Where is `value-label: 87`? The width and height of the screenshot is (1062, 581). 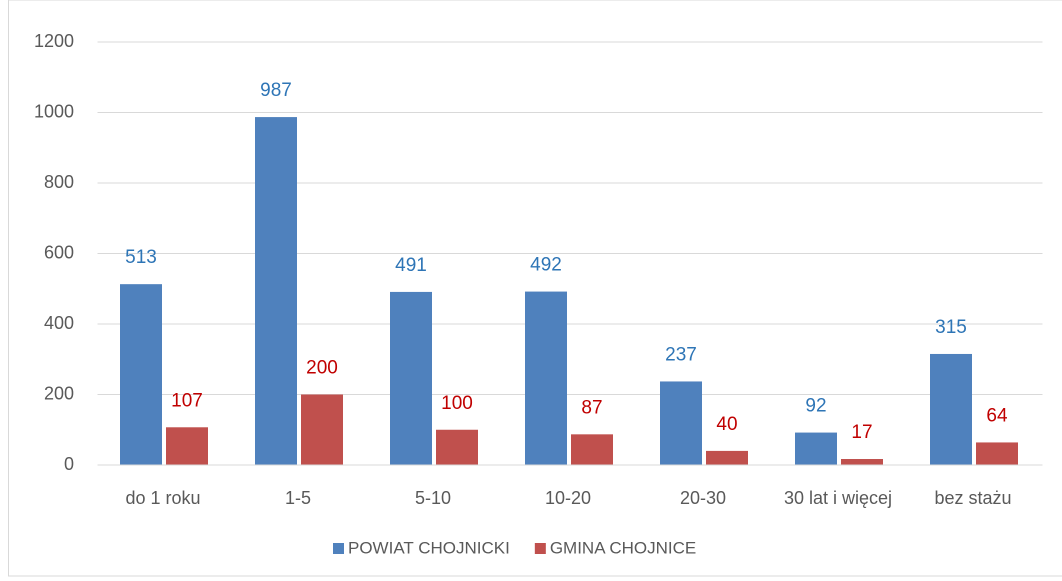
value-label: 87 is located at coordinates (591, 407).